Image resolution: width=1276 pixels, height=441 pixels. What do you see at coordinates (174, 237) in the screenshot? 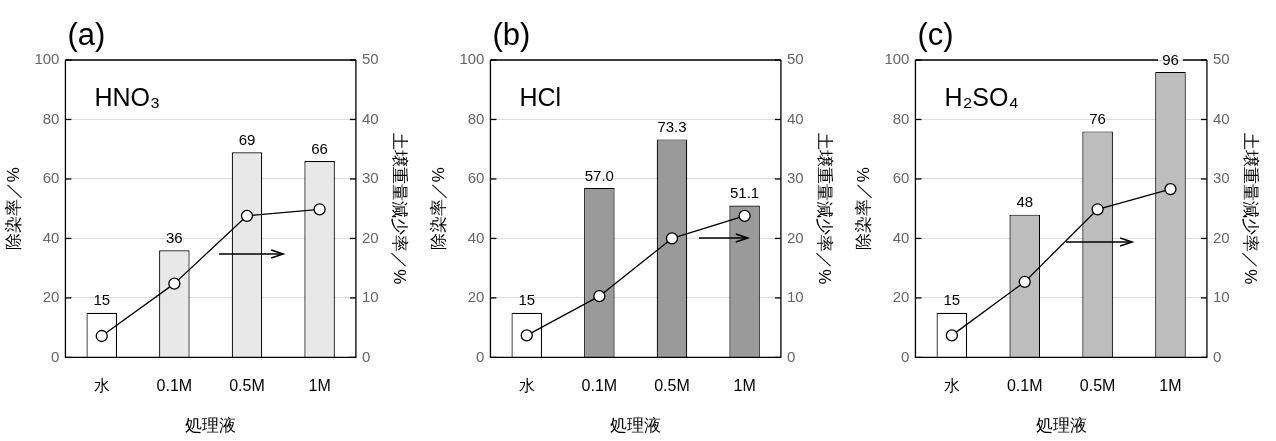
I see `data-label: 36` at bounding box center [174, 237].